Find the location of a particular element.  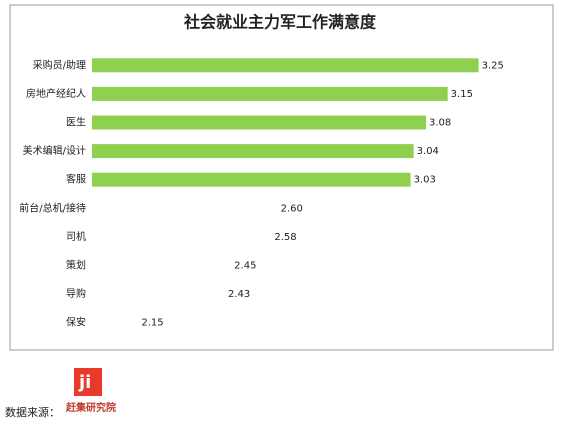

y-tick-label: 房地产经纪人 is located at coordinates (56, 93).